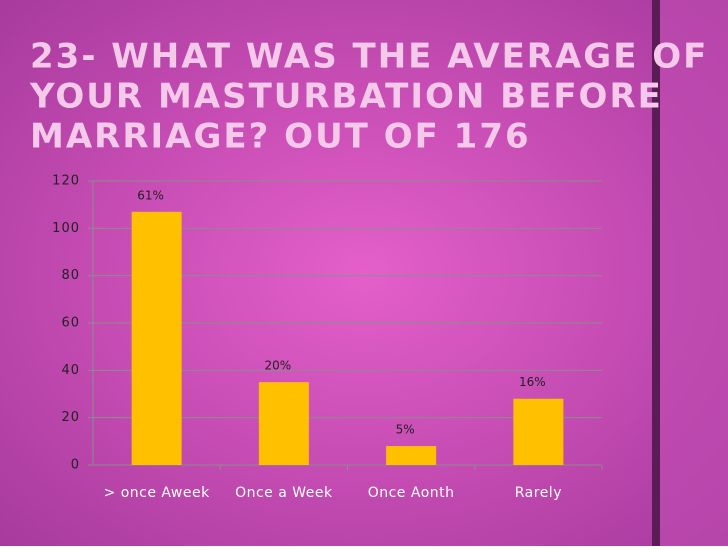  What do you see at coordinates (157, 493) in the screenshot?
I see `x-tick-label: > once Aweek` at bounding box center [157, 493].